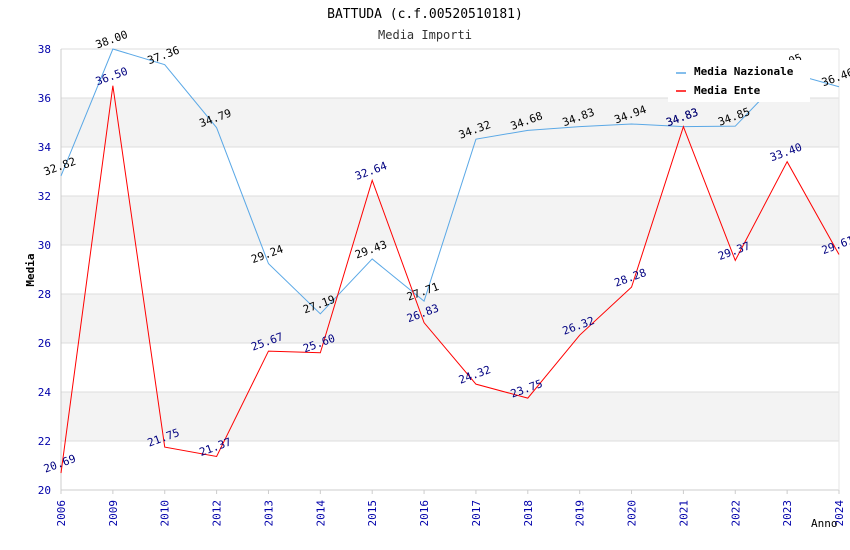  What do you see at coordinates (371, 171) in the screenshot?
I see `data-label: 32.64` at bounding box center [371, 171].